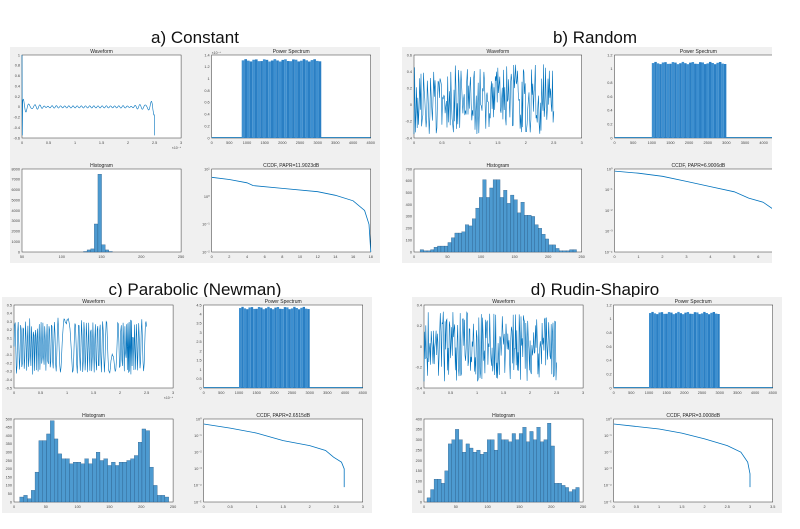 This screenshot has height=529, width=800. Describe the element at coordinates (264, 143) in the screenshot. I see `x-tick-label: 1500` at that location.